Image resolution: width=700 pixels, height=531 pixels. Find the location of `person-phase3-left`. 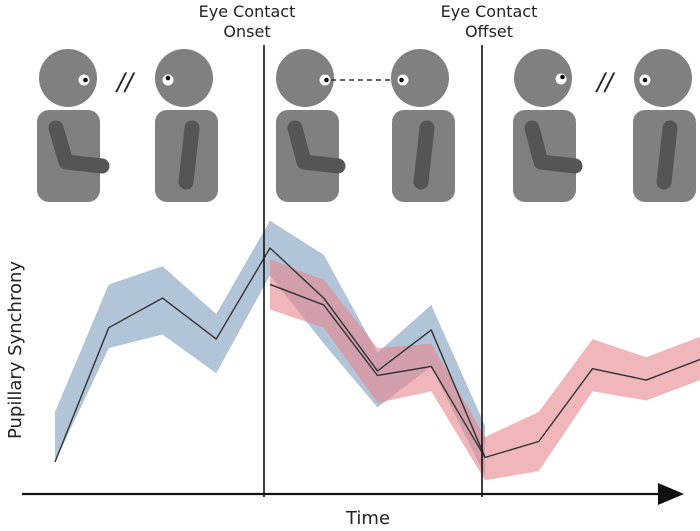

person-phase3-left is located at coordinates (548, 125).